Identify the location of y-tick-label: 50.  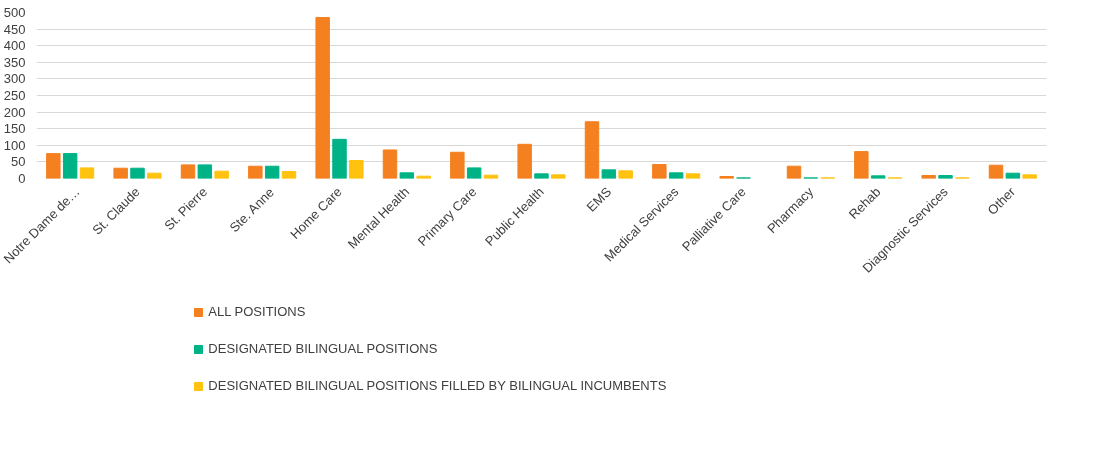
(18, 162).